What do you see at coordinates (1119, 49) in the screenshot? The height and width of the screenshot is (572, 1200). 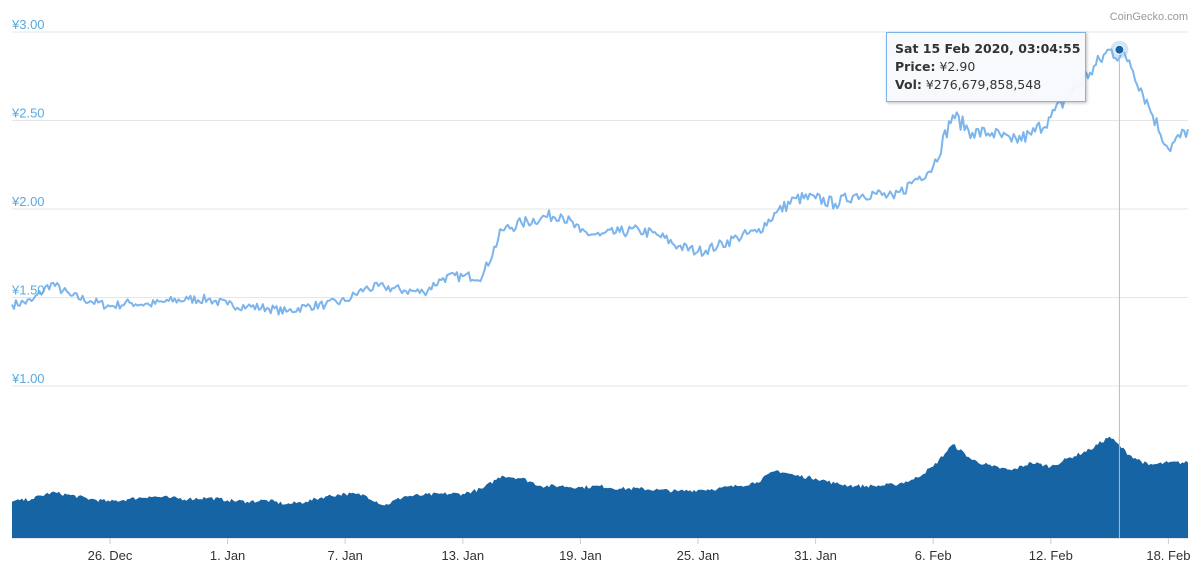 I see `hover-point` at bounding box center [1119, 49].